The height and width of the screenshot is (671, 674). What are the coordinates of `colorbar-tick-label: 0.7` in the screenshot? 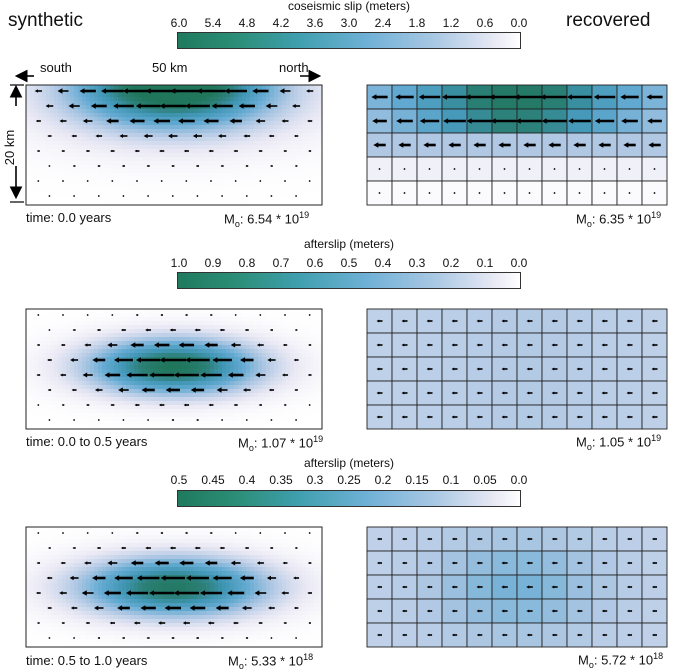 It's located at (281, 263).